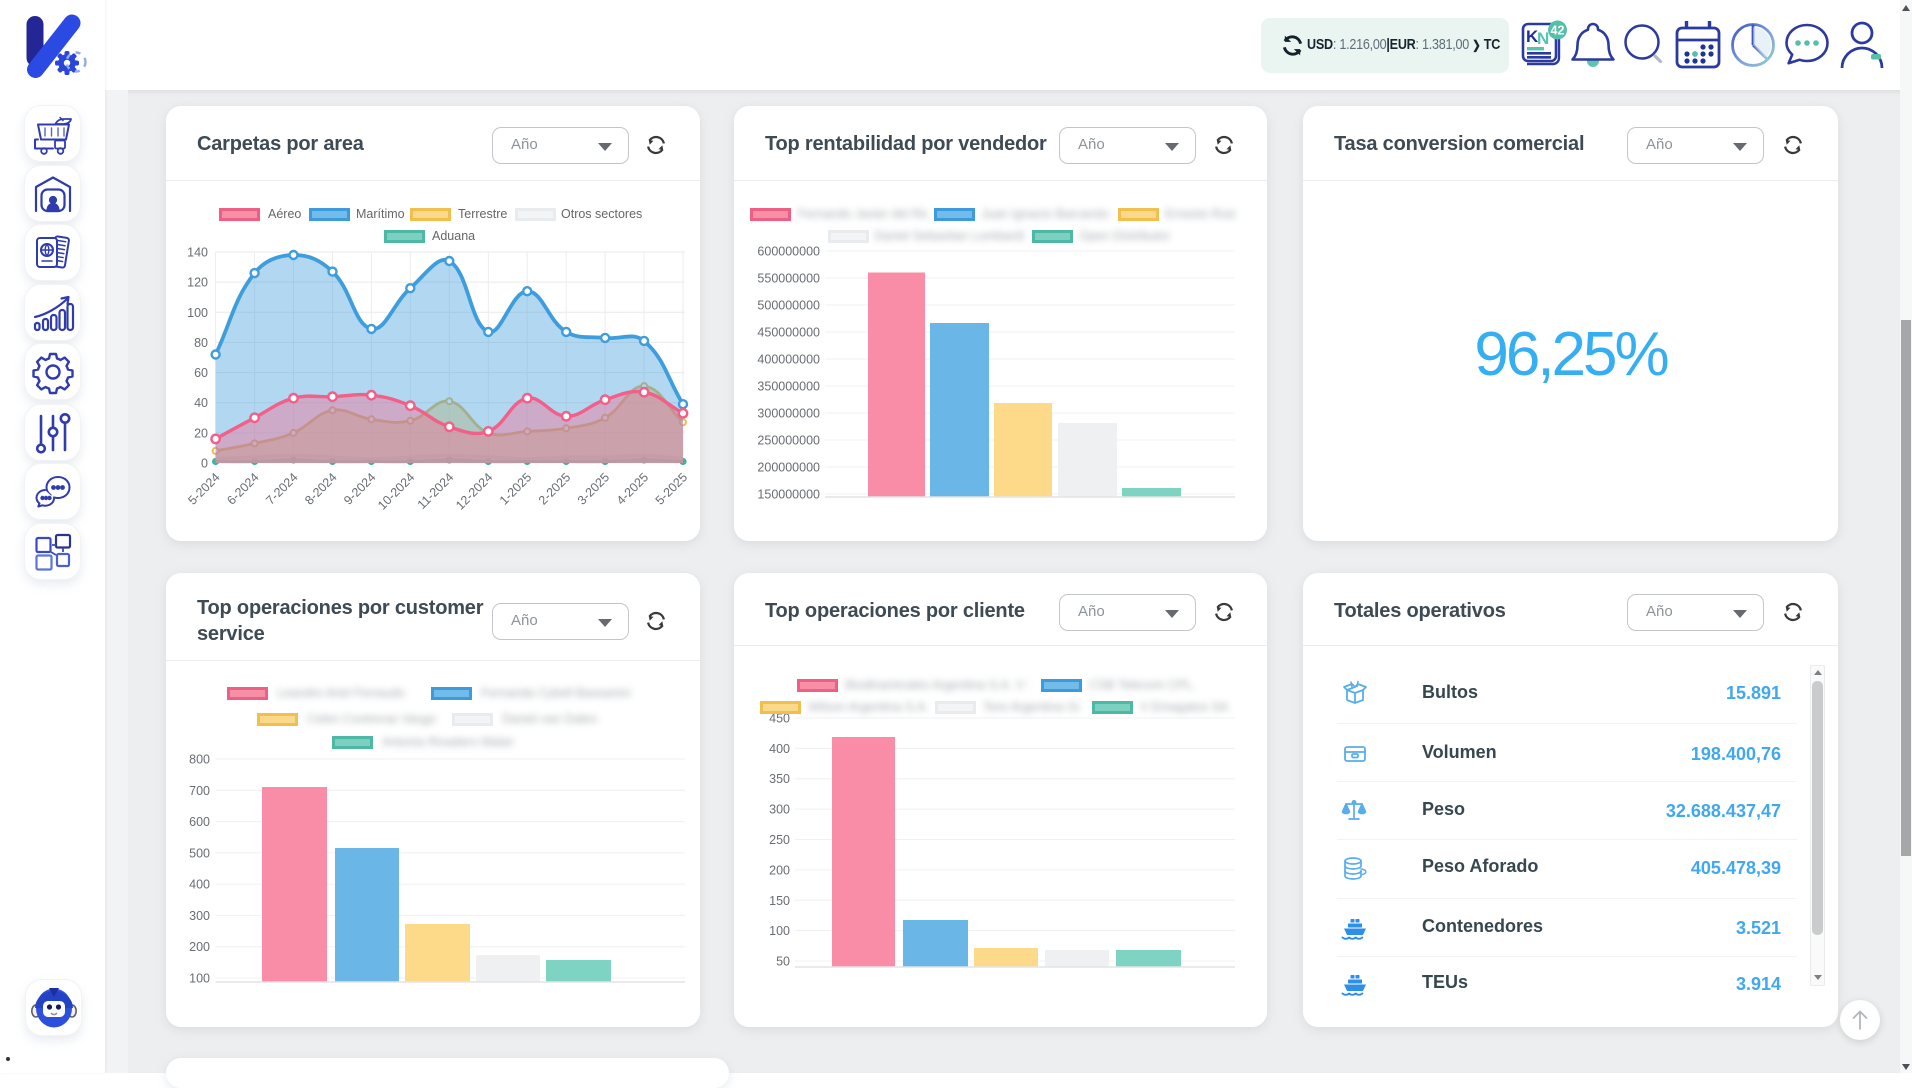 This screenshot has width=1912, height=1088. What do you see at coordinates (197, 283) in the screenshot?
I see `svg-text: 120` at bounding box center [197, 283].